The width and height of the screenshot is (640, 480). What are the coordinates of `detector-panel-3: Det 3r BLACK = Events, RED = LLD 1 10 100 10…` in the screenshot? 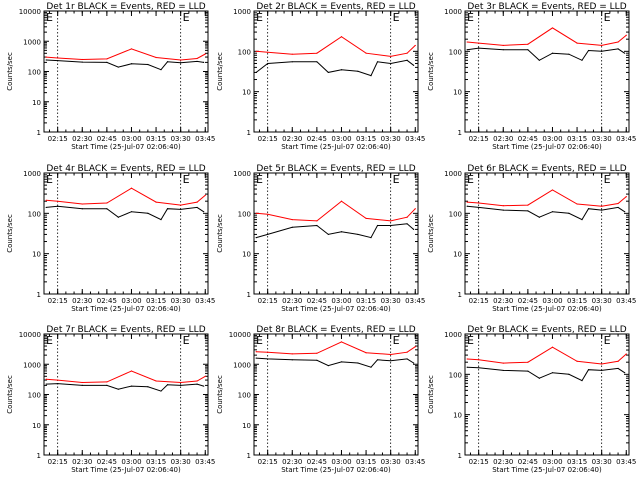 It's located at (531, 76).